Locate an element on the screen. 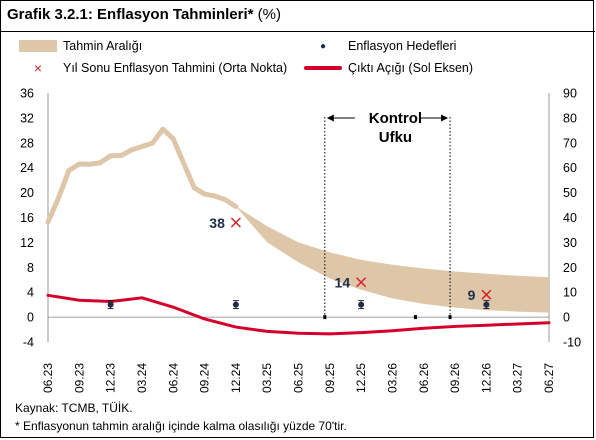 This screenshot has height=440, width=596. title-text: Grafik 3.2.1: Enflasyon Tahminleri* is located at coordinates (130, 14).